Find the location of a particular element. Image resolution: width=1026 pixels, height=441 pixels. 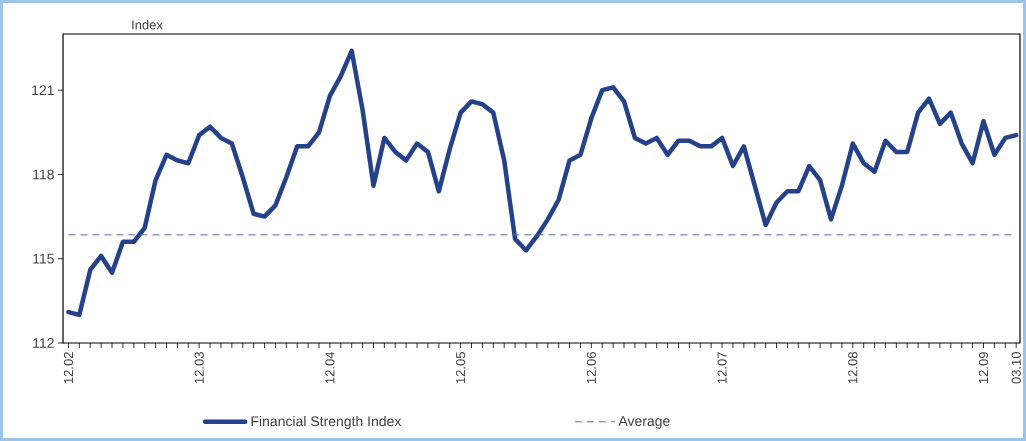

legend-label: Average is located at coordinates (644, 422).